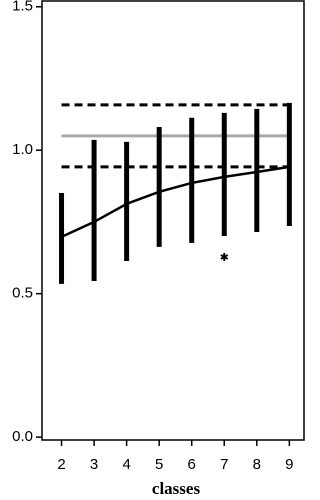 The image size is (320, 500). Describe the element at coordinates (126, 464) in the screenshot. I see `x-tick-label: 4` at that location.